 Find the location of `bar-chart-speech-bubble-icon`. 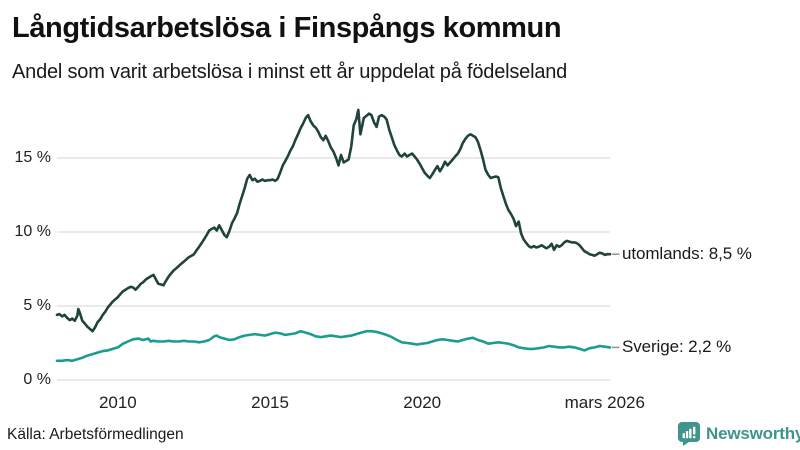

bar-chart-speech-bubble-icon is located at coordinates (689, 434).